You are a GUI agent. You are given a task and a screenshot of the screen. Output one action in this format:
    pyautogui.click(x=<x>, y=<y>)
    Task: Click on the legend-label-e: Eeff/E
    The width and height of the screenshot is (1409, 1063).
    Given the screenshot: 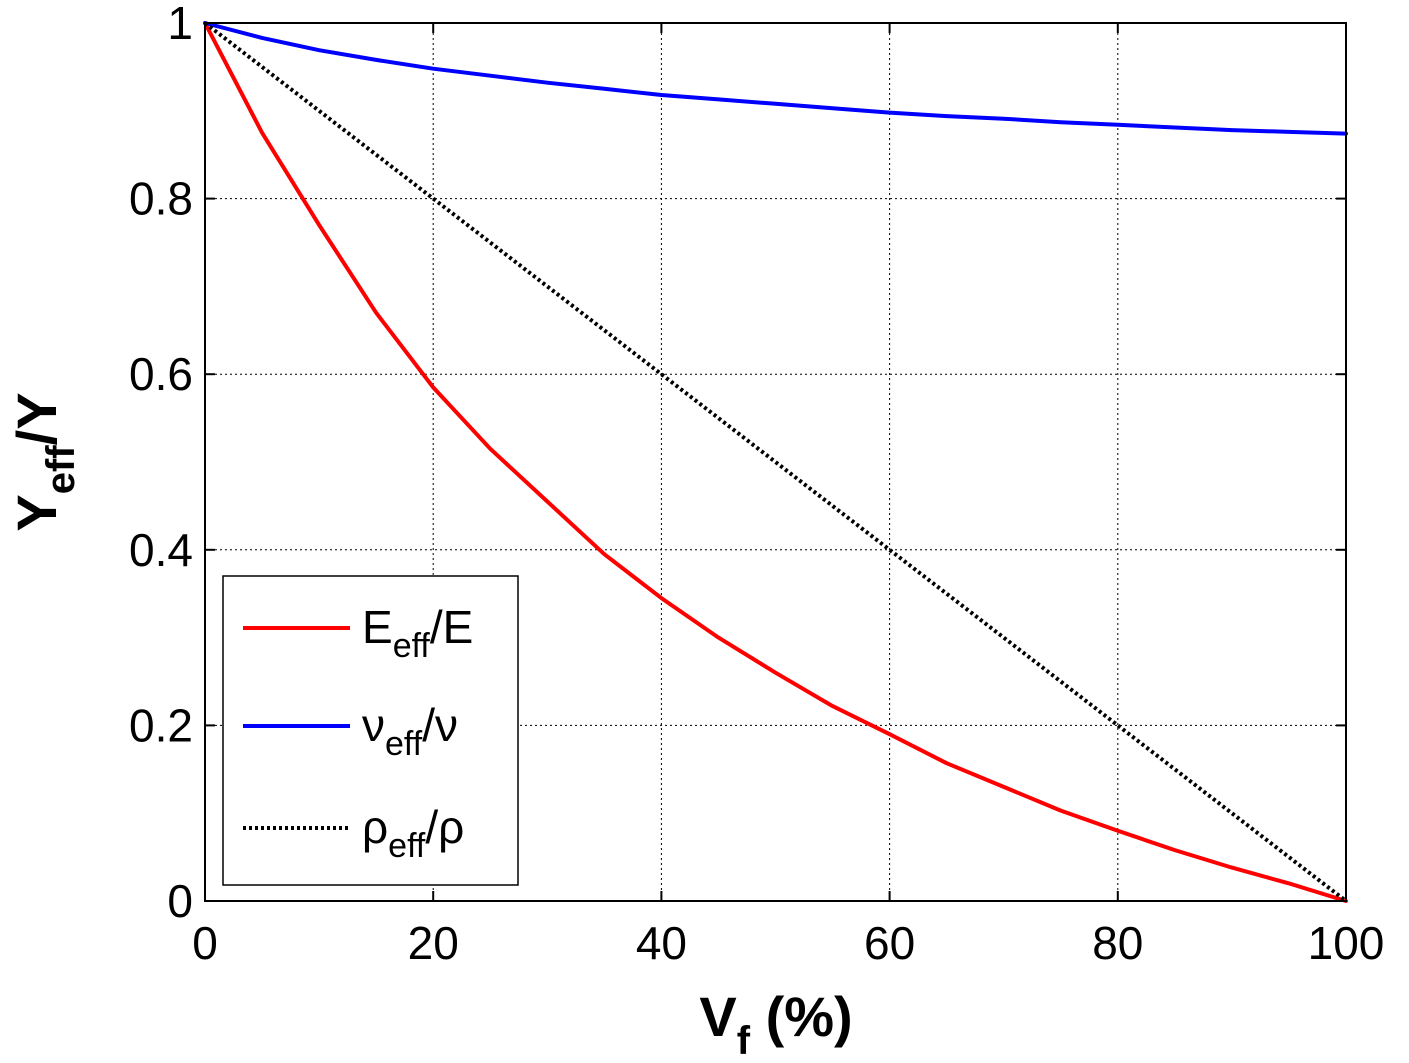 What is the action you would take?
    pyautogui.click(x=417, y=633)
    